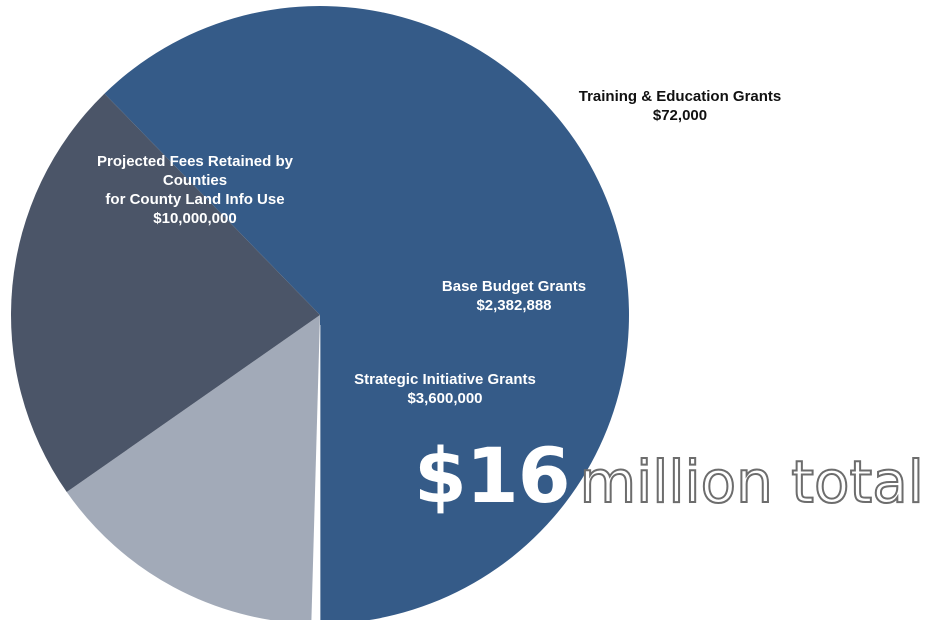  I want to click on slice-label-line: Strategic Initiative Grants, so click(445, 379).